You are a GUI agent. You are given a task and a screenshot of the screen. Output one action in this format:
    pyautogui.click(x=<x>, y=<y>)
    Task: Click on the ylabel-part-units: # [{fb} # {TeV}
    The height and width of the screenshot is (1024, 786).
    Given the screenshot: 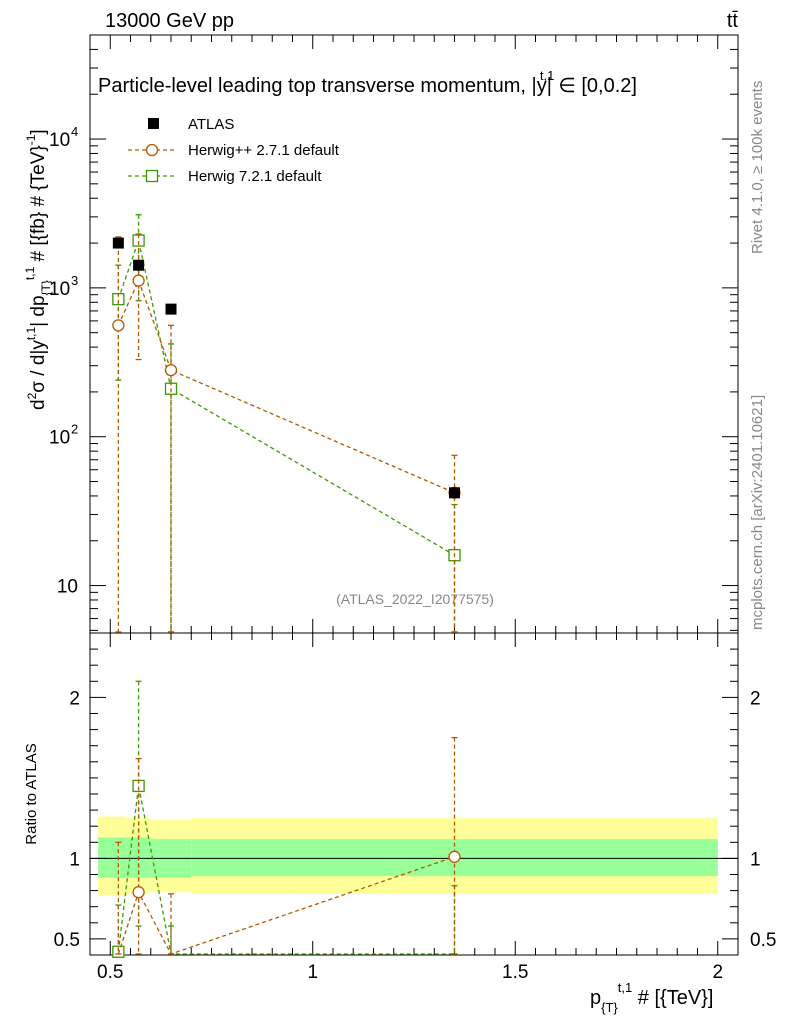 What is the action you would take?
    pyautogui.click(x=38, y=206)
    